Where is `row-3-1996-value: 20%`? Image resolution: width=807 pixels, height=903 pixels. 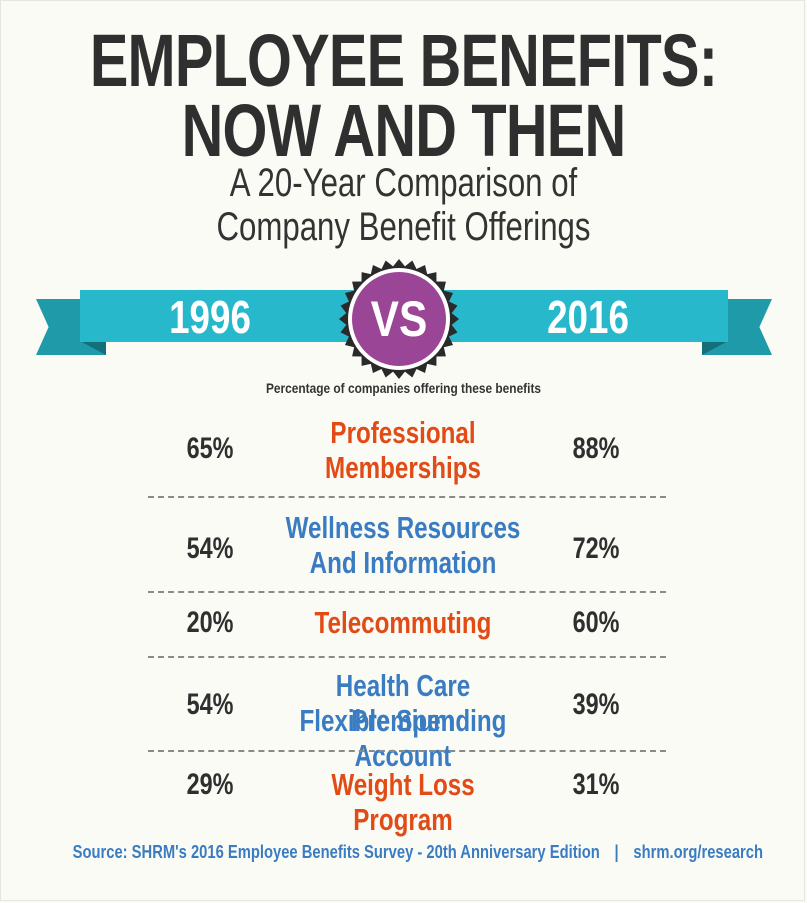
row-3-1996-value: 20% is located at coordinates (210, 622).